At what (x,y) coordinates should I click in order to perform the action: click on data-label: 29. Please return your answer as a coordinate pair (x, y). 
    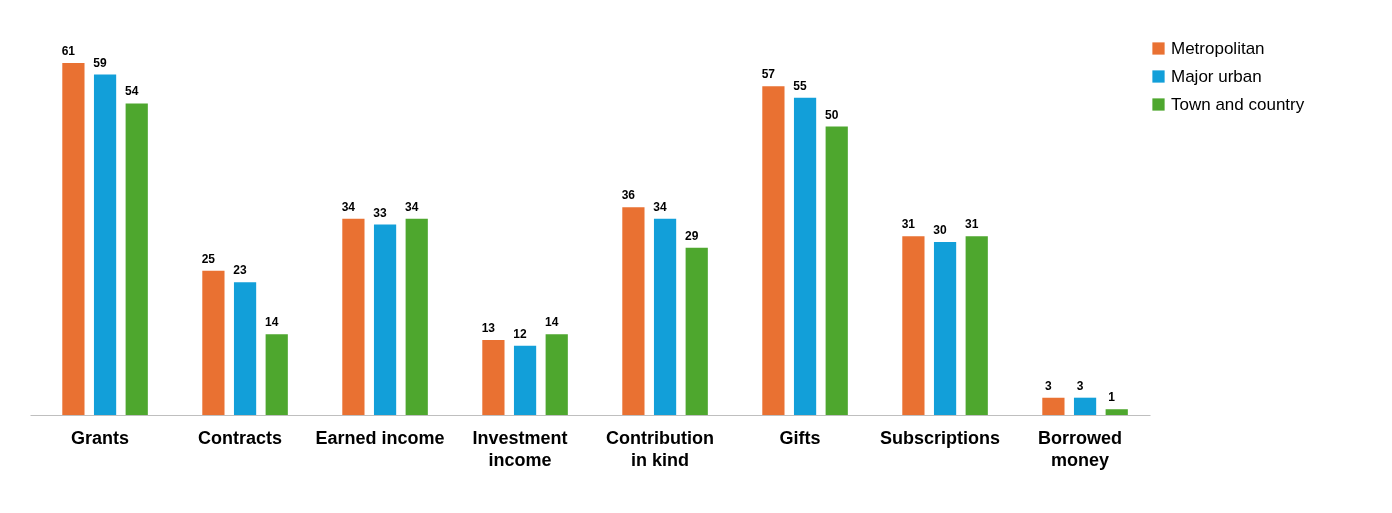
    Looking at the image, I should click on (691, 235).